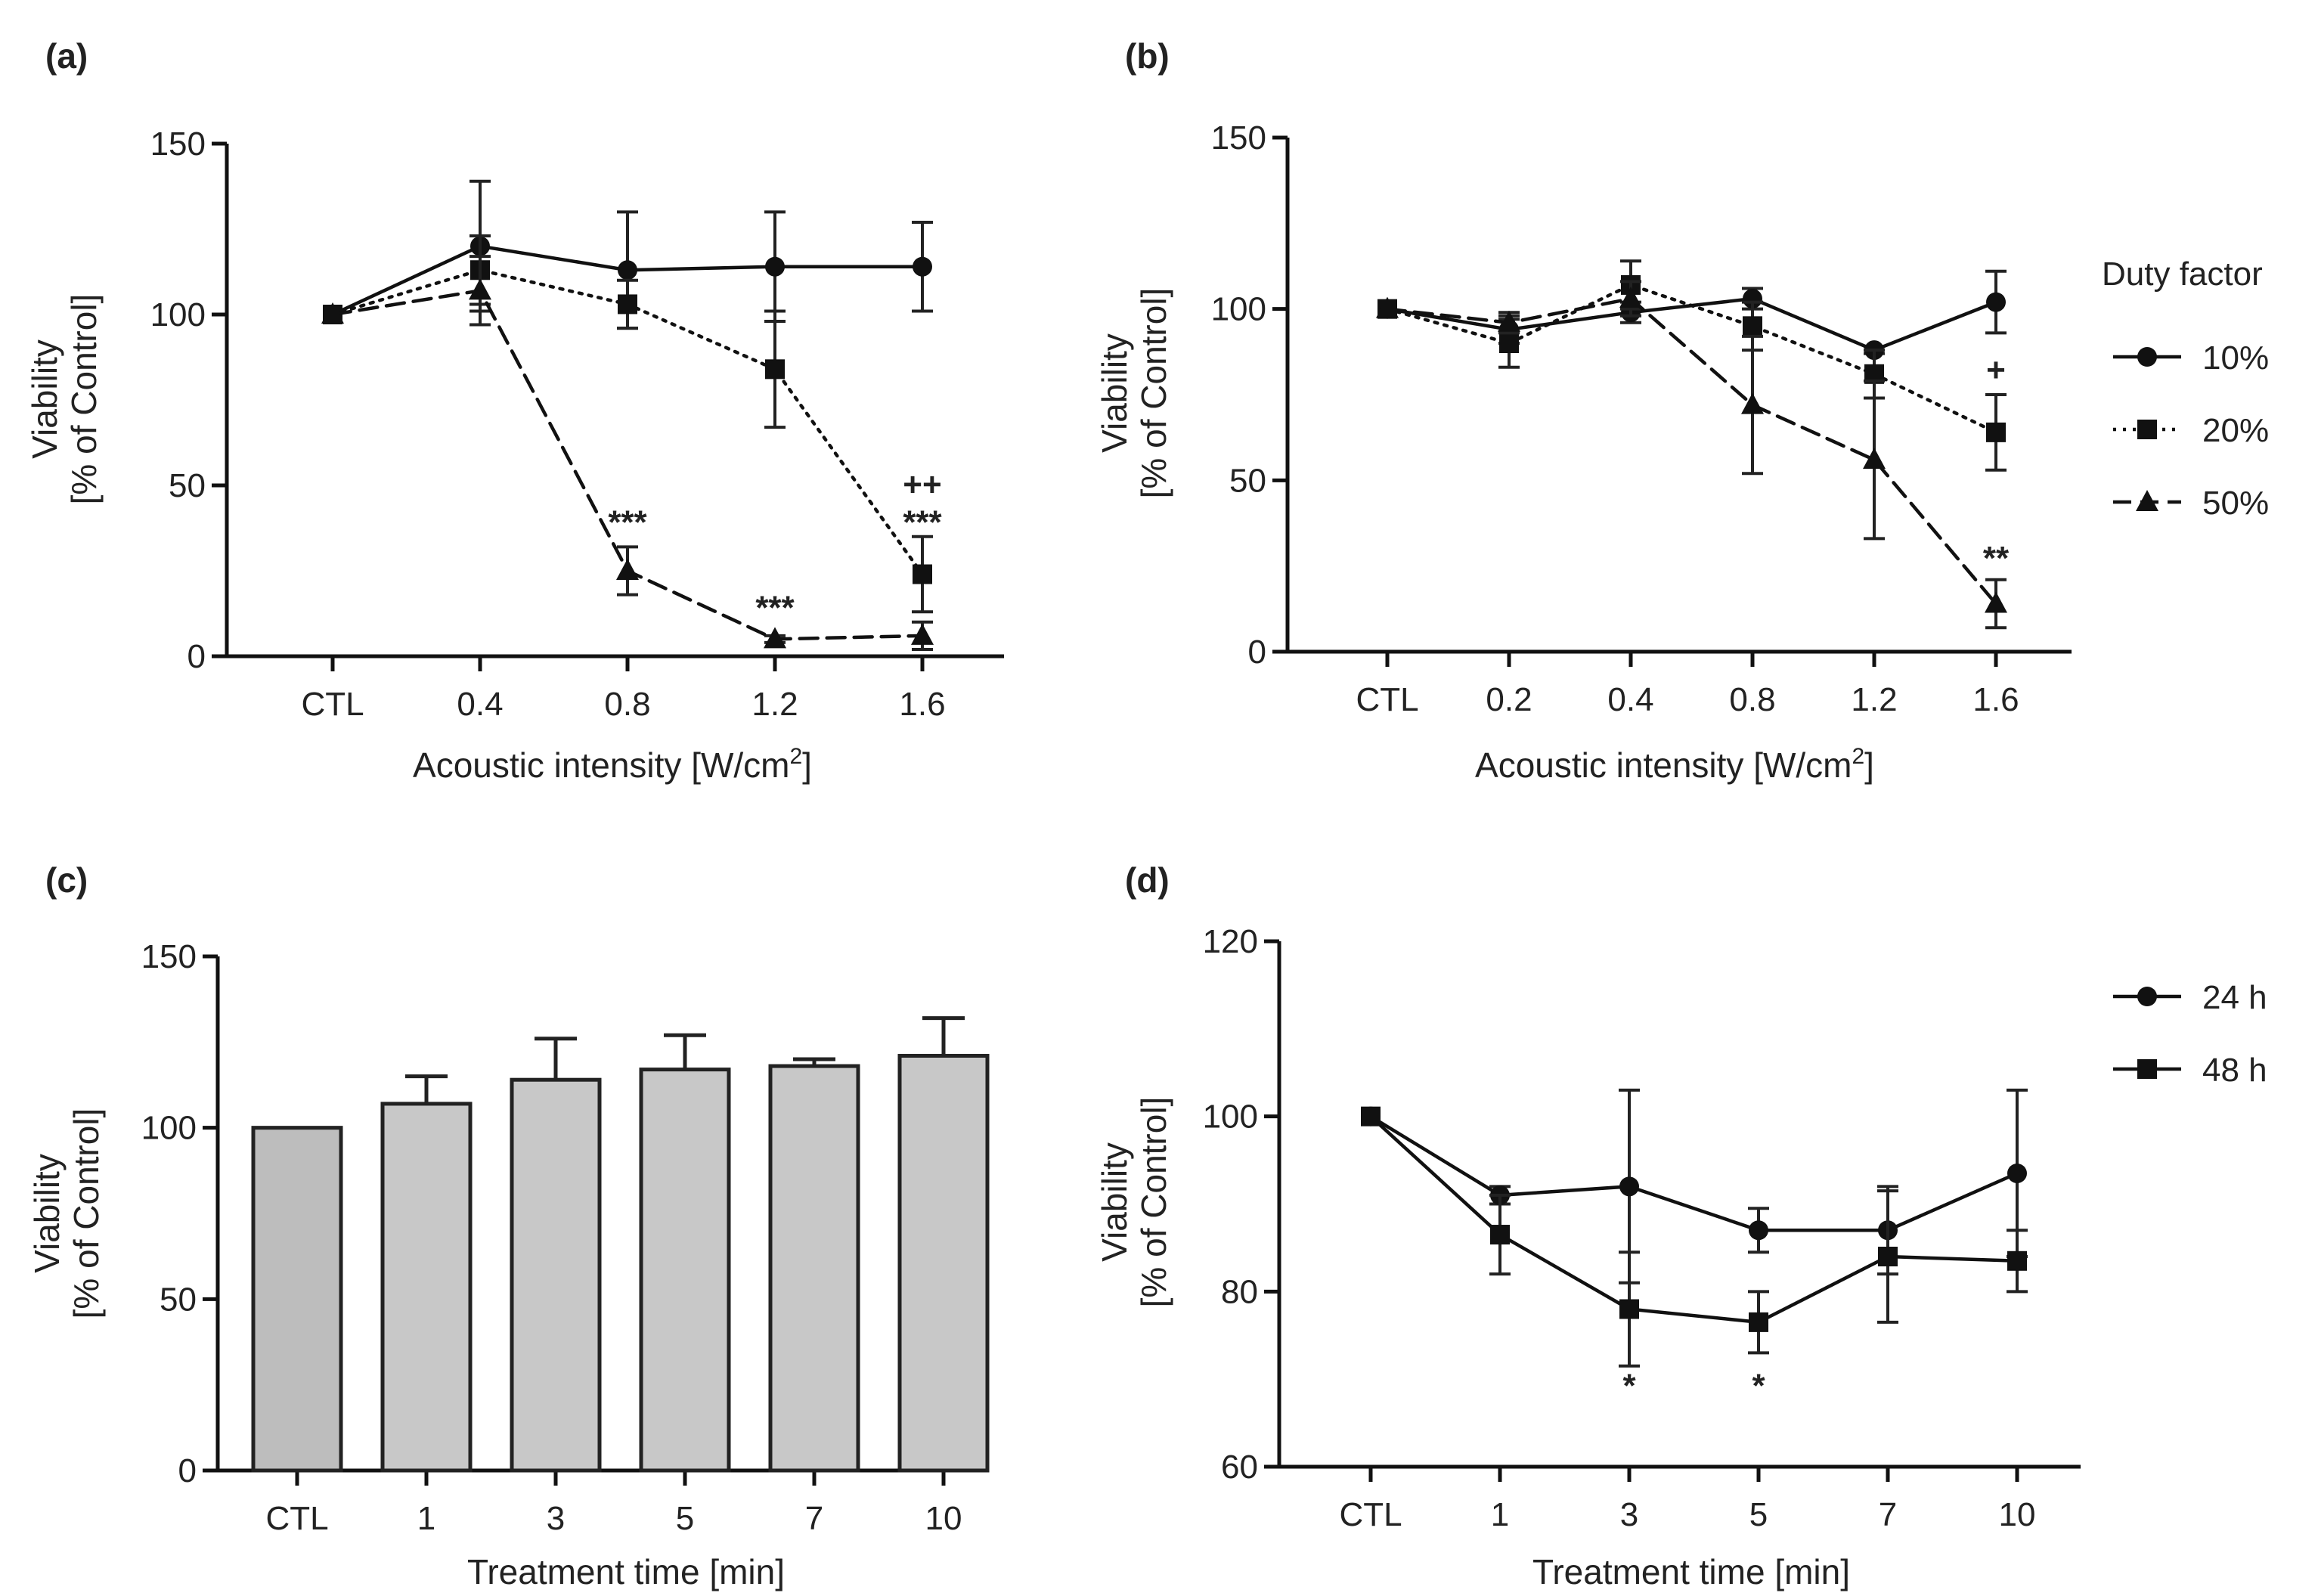 The height and width of the screenshot is (1596, 2318). What do you see at coordinates (1629, 1514) in the screenshot?
I see `x-tick-label: 3` at bounding box center [1629, 1514].